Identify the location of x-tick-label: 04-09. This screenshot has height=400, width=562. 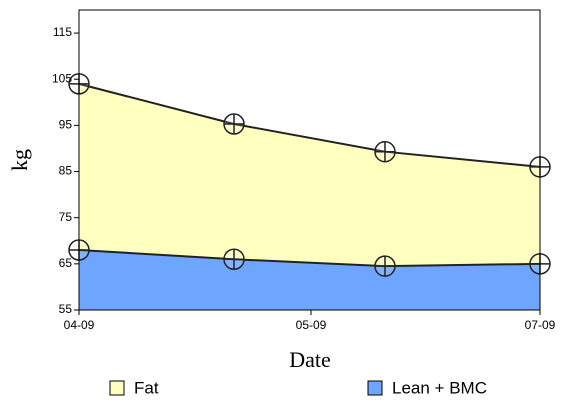
(79, 325).